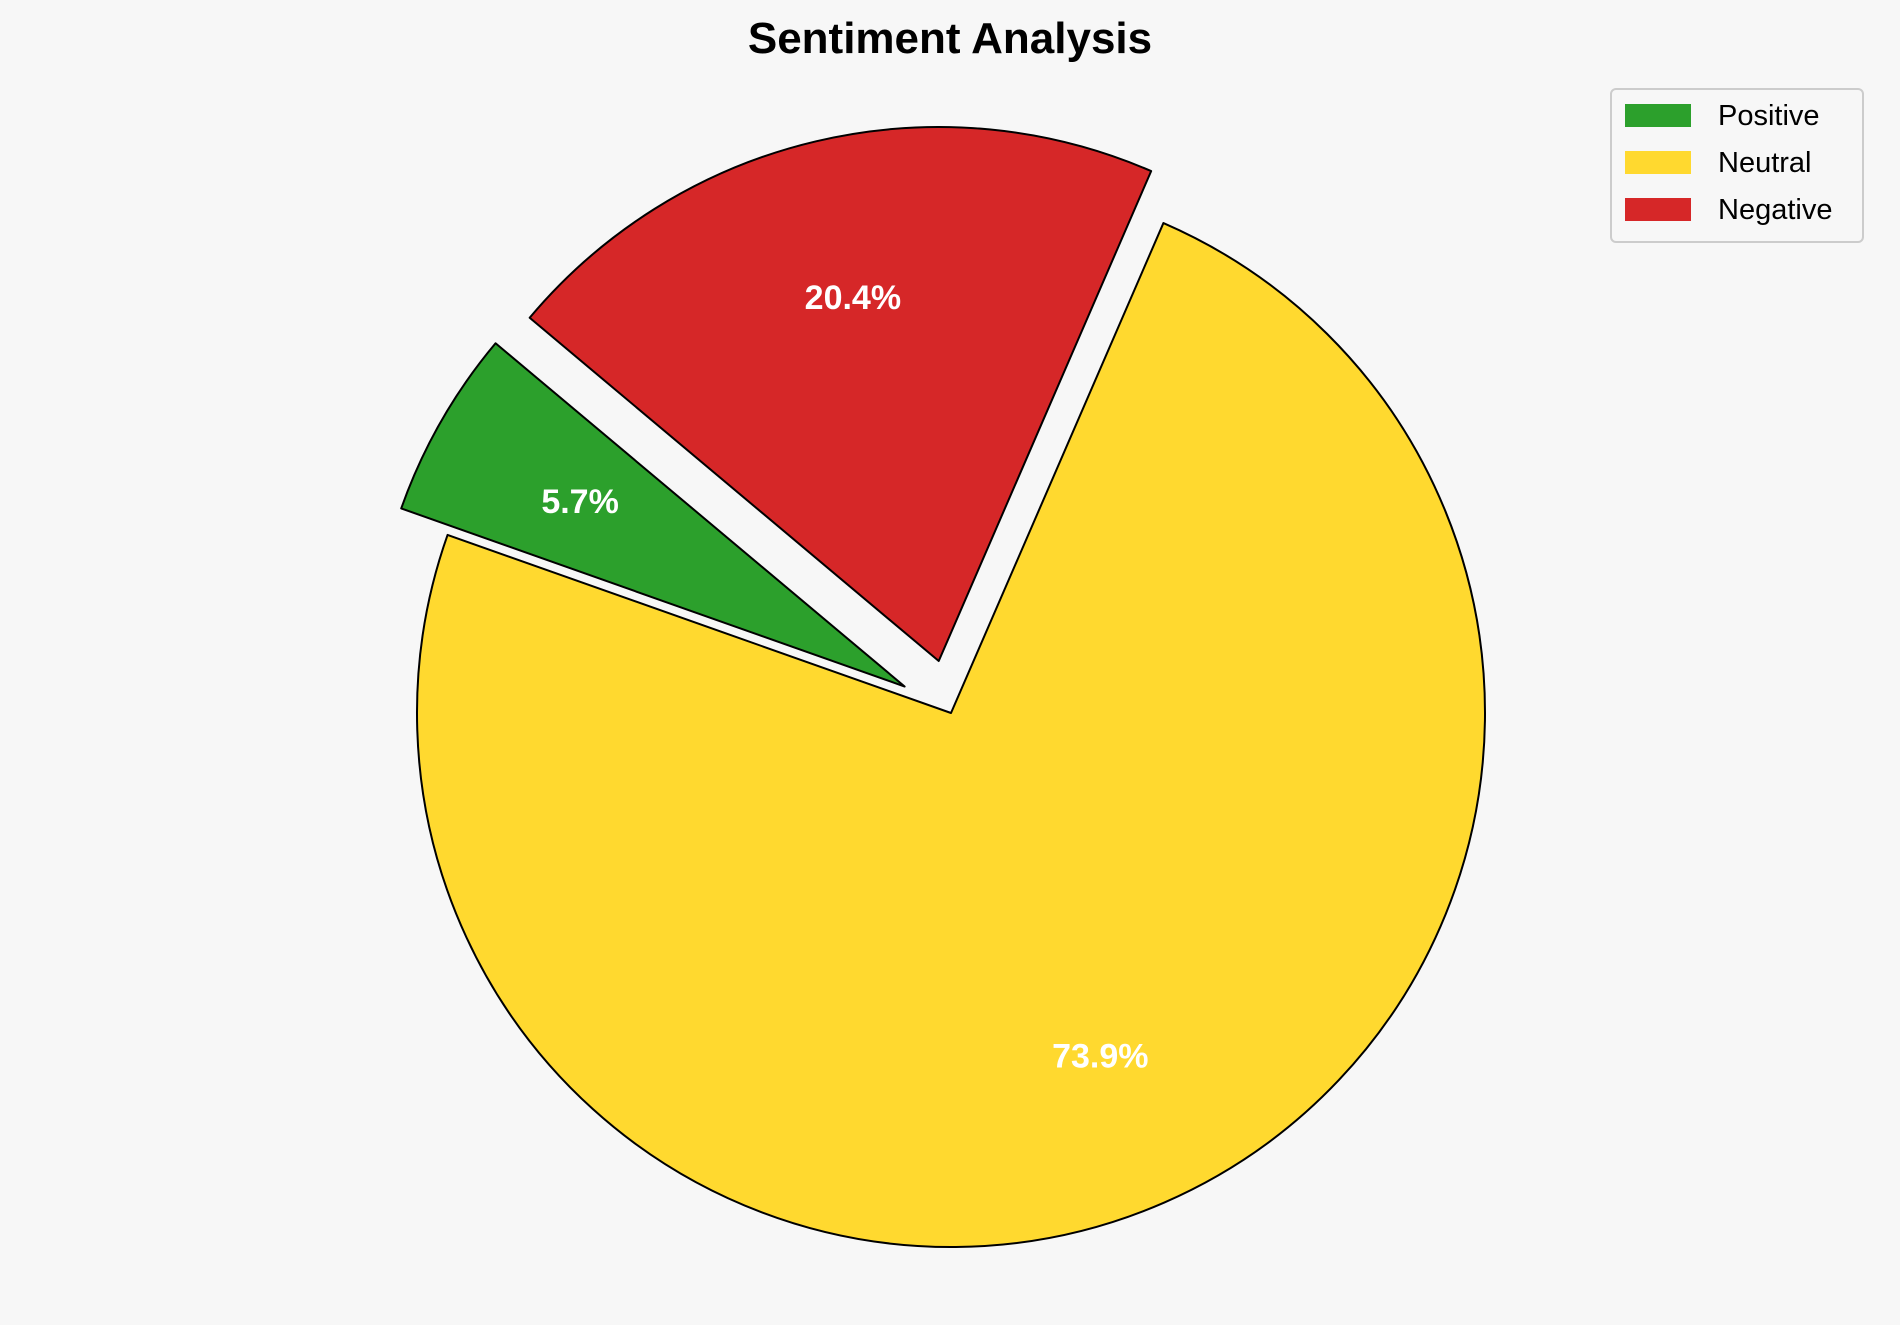 This screenshot has height=1325, width=1900. Describe the element at coordinates (1769, 116) in the screenshot. I see `legend-label: Positive` at that location.